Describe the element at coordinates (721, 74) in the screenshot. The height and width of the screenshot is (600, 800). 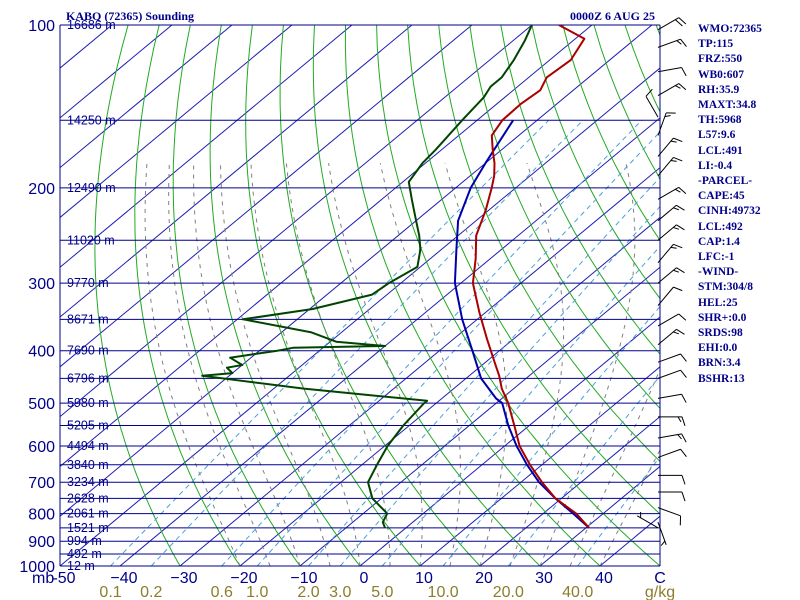
I see `sounding-index-item: WB0:607` at that location.